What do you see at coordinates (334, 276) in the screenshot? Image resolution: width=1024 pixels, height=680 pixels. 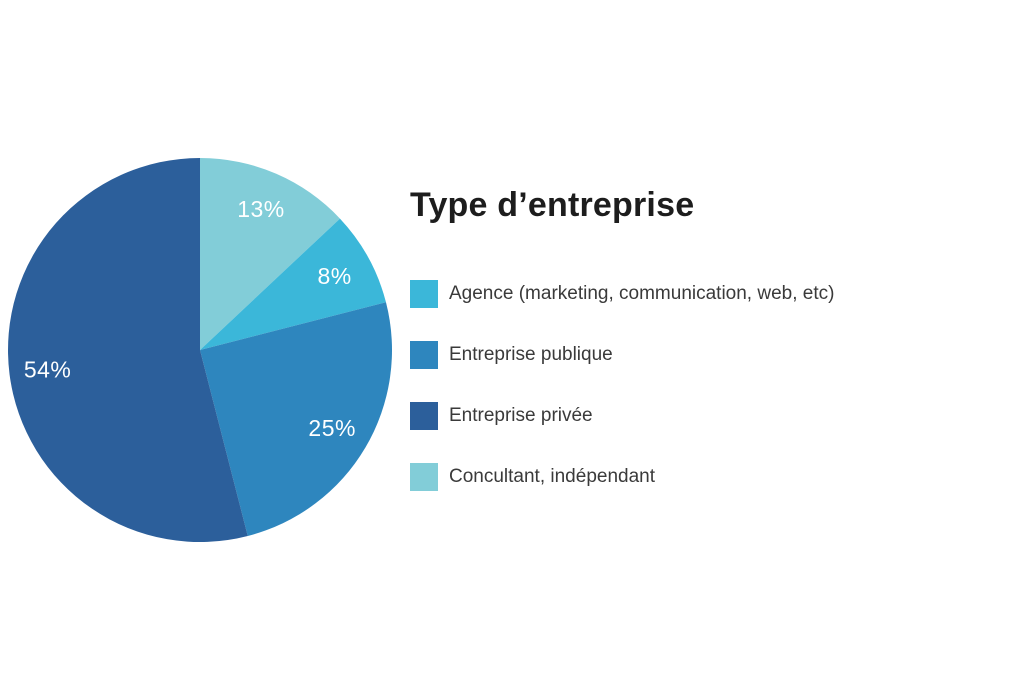 I see `pie-slice-label: 8%` at bounding box center [334, 276].